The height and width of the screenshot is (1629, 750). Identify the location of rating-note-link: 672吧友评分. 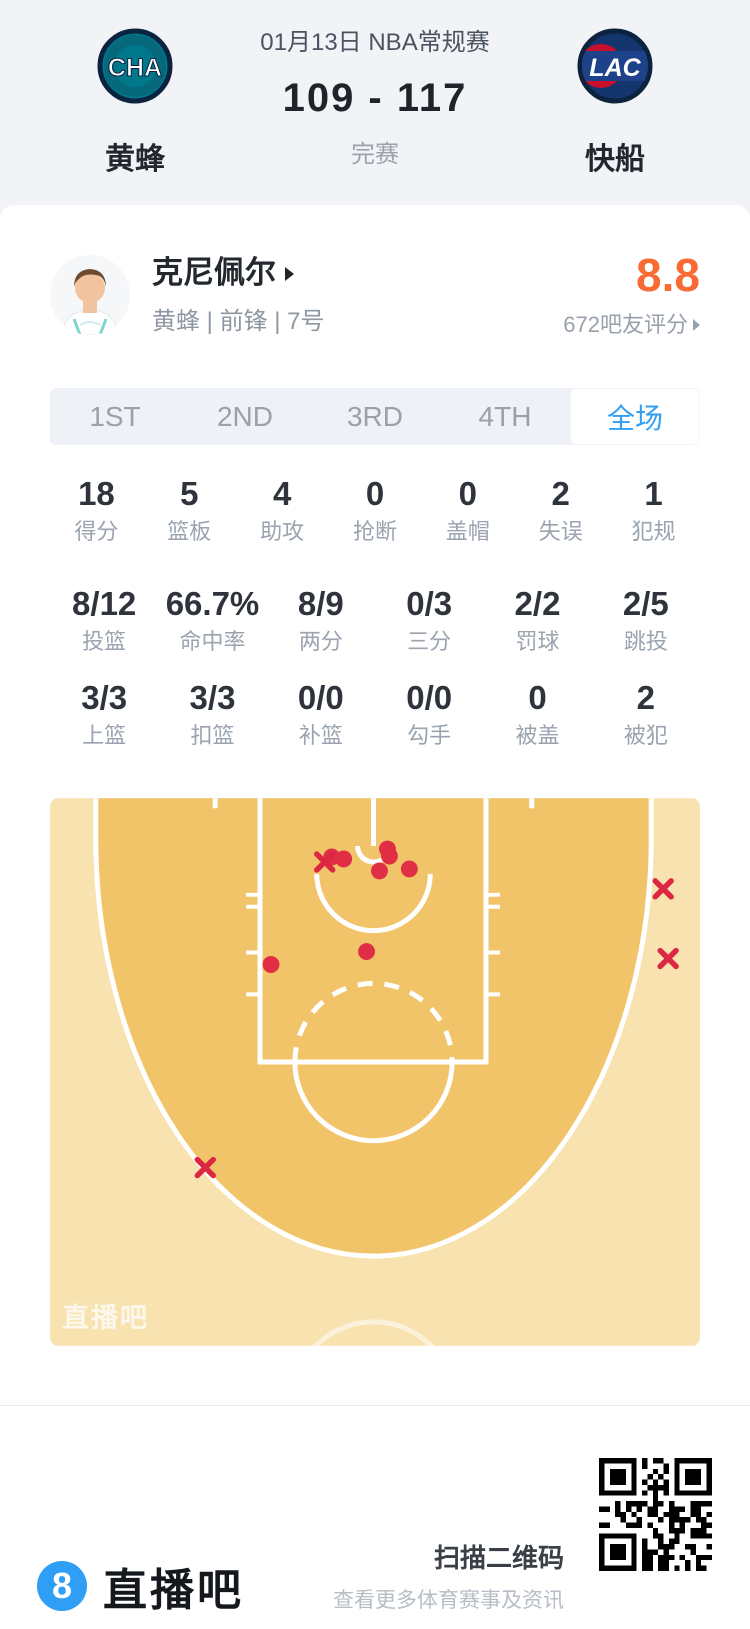
(631, 323).